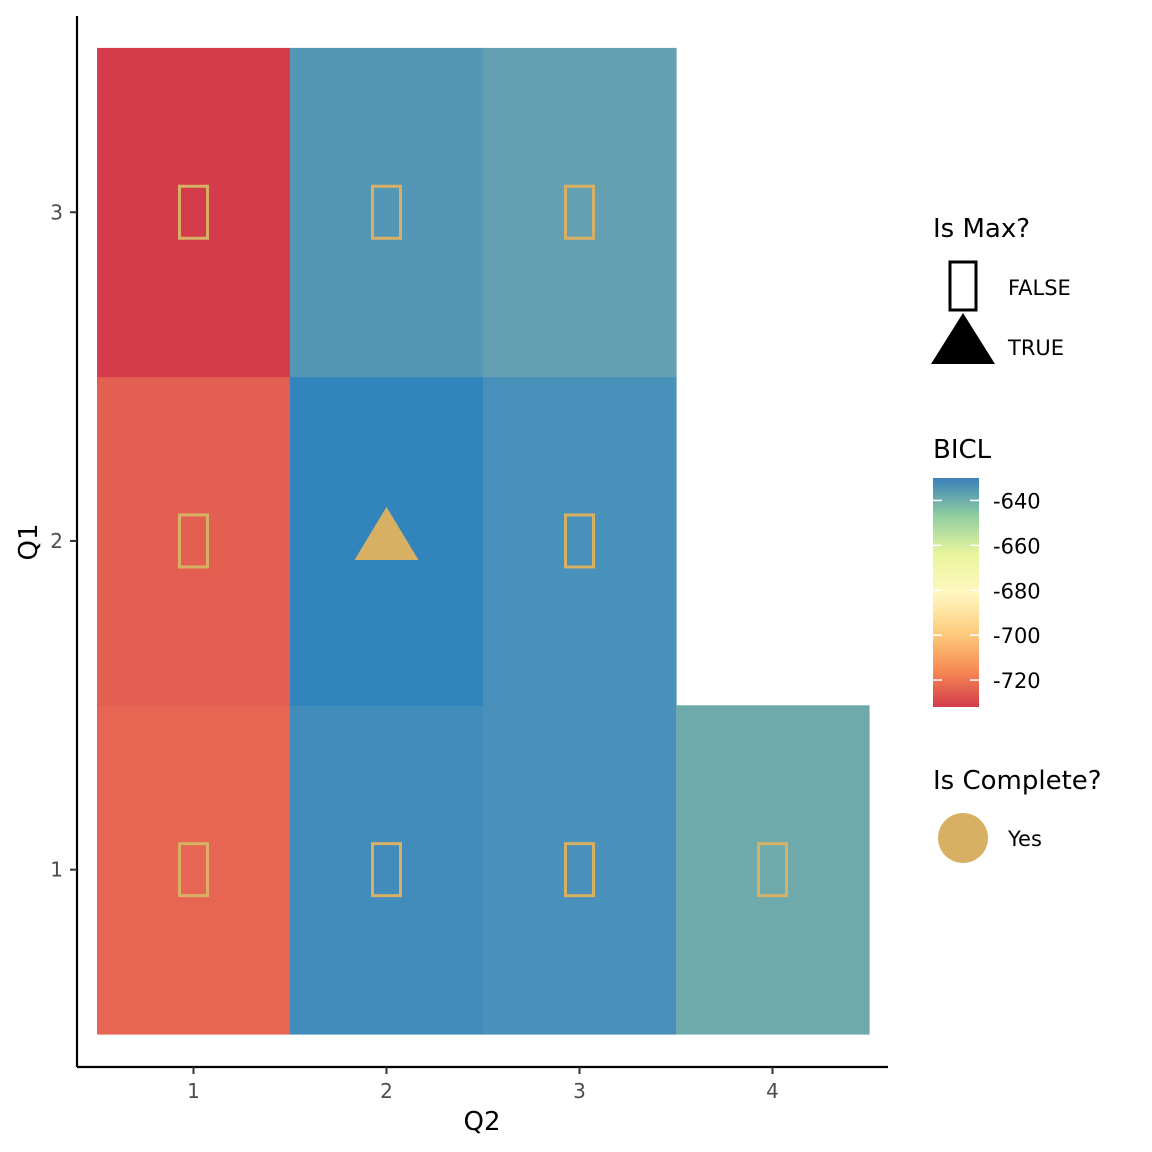  Describe the element at coordinates (63, 541) in the screenshot. I see `y-axis-ticks: 1 2 3` at that location.